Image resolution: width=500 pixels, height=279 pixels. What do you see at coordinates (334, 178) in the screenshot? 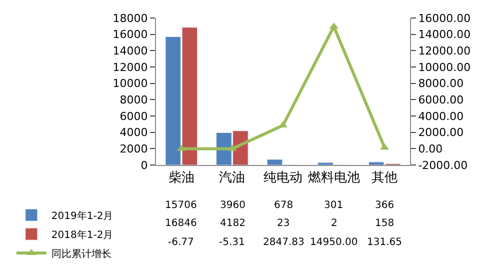
I see `x-tick-label: 燃料电池` at bounding box center [334, 178].